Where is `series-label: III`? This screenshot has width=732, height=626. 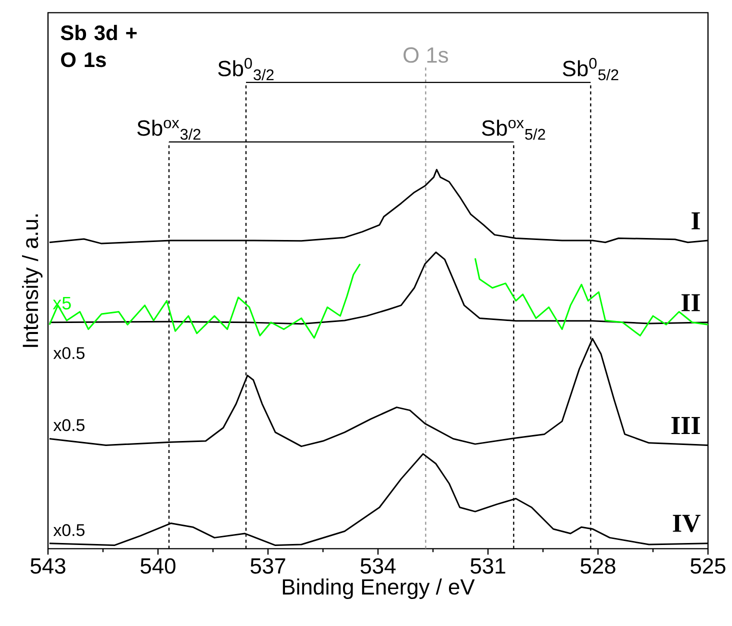
series-label: III is located at coordinates (685, 425).